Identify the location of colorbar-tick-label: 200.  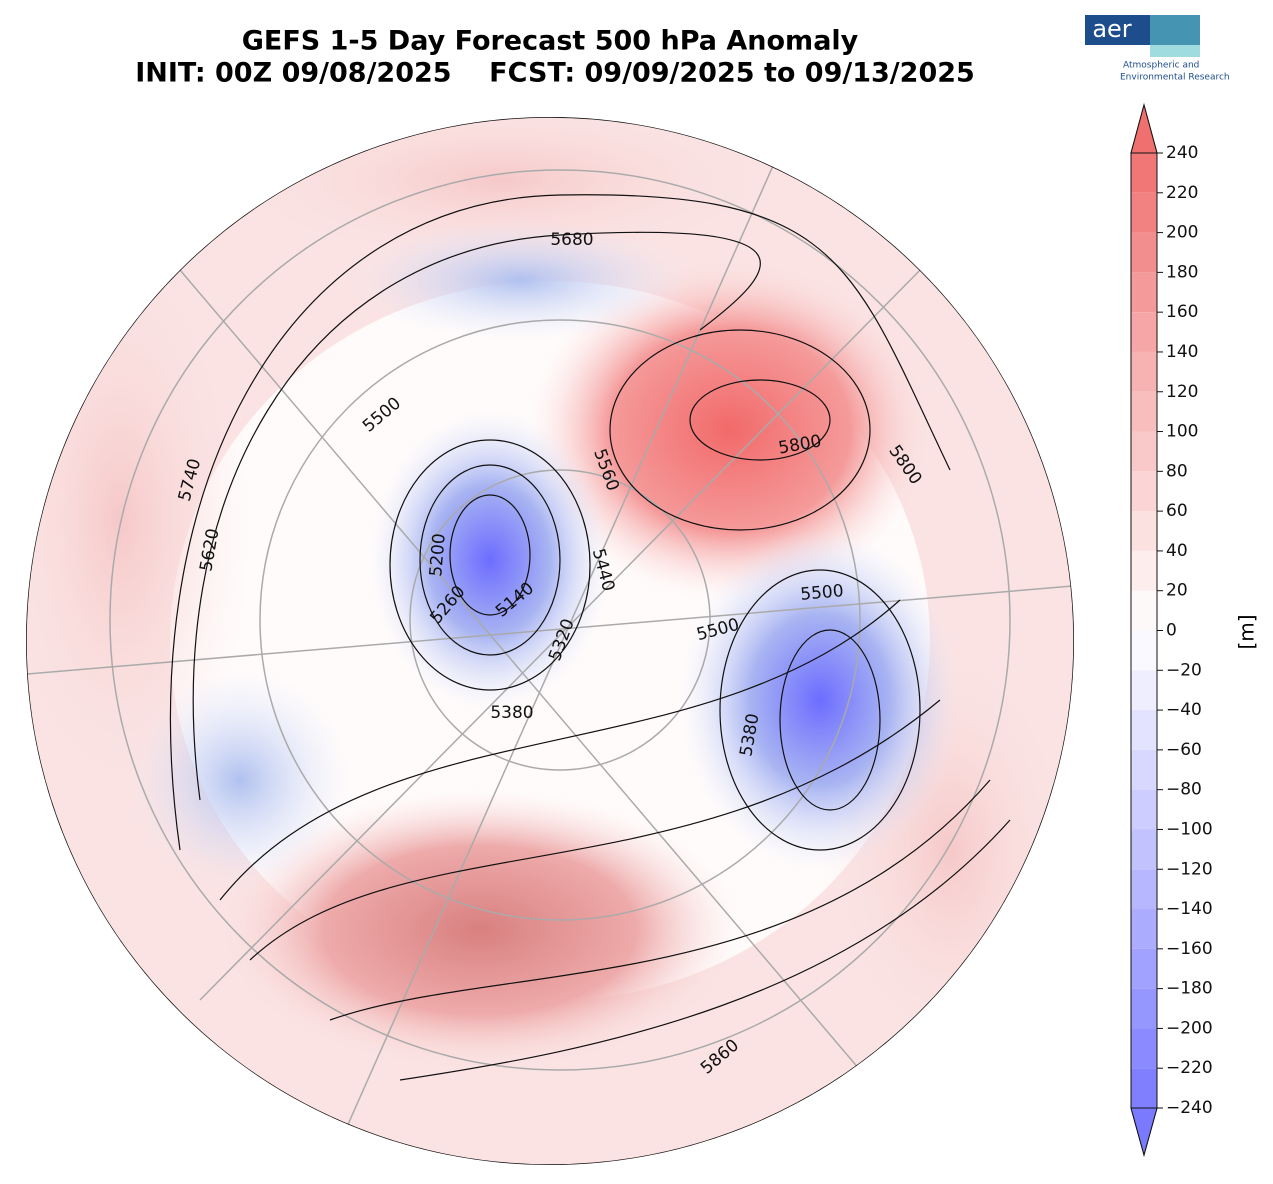
(1182, 233).